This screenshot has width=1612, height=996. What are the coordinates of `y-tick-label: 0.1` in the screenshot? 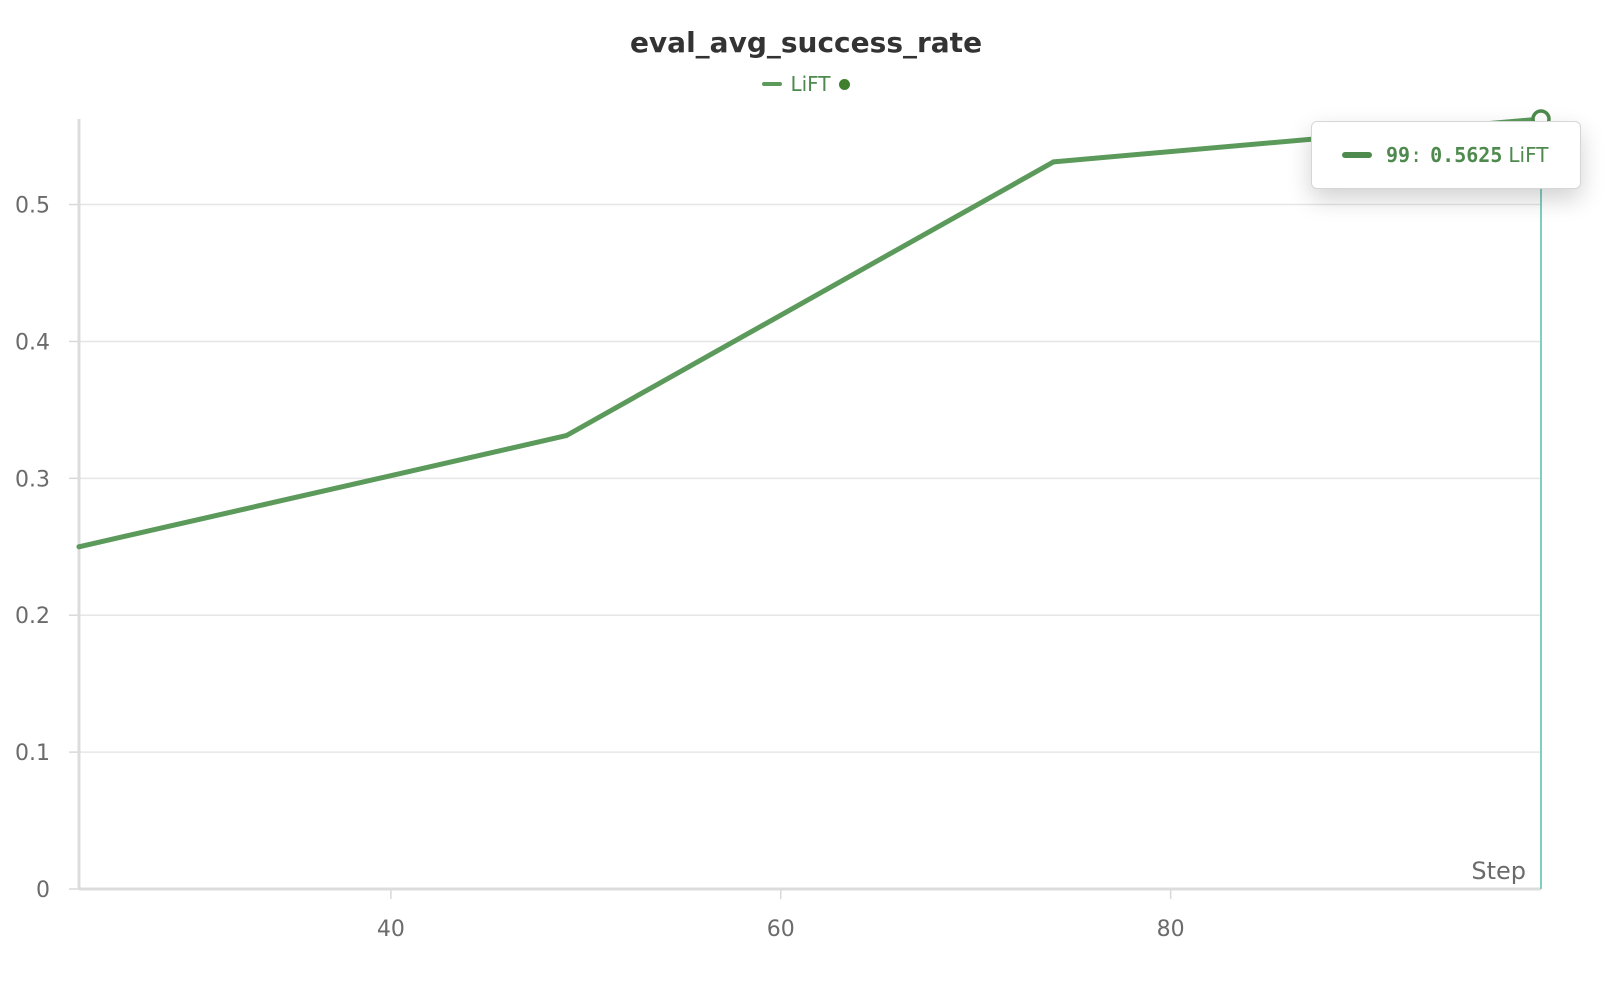 It's located at (32, 753).